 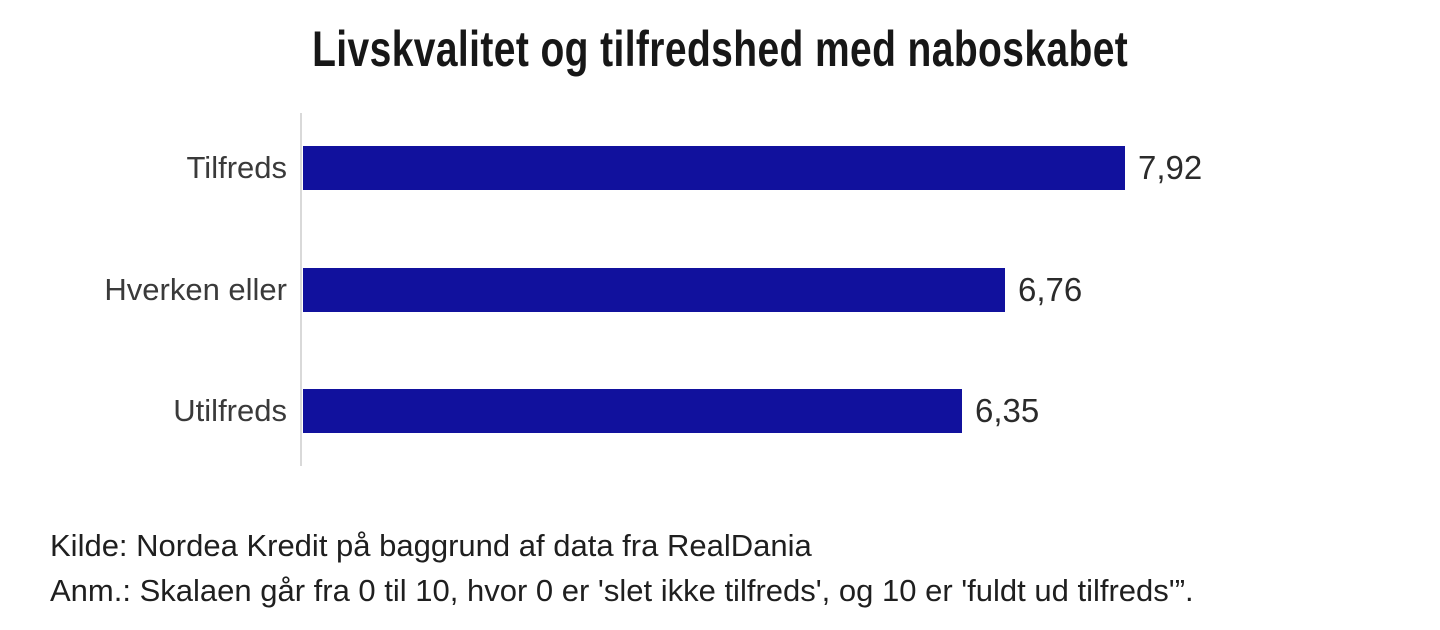 What do you see at coordinates (1007, 410) in the screenshot?
I see `value-label: 6,35` at bounding box center [1007, 410].